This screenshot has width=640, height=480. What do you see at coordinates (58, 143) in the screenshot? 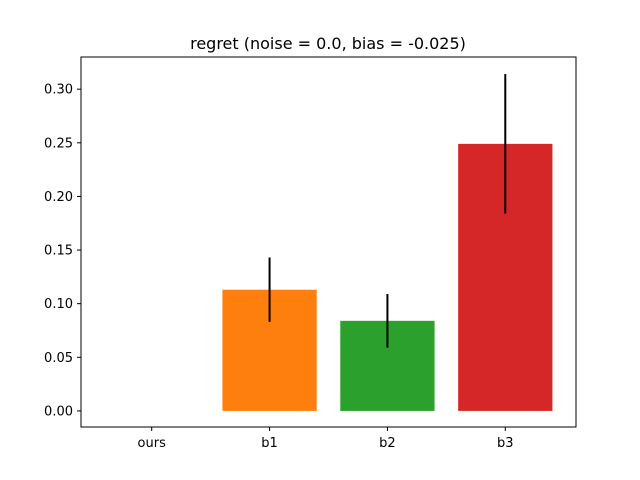
I see `y-tick-label-5: 0.25` at bounding box center [58, 143].